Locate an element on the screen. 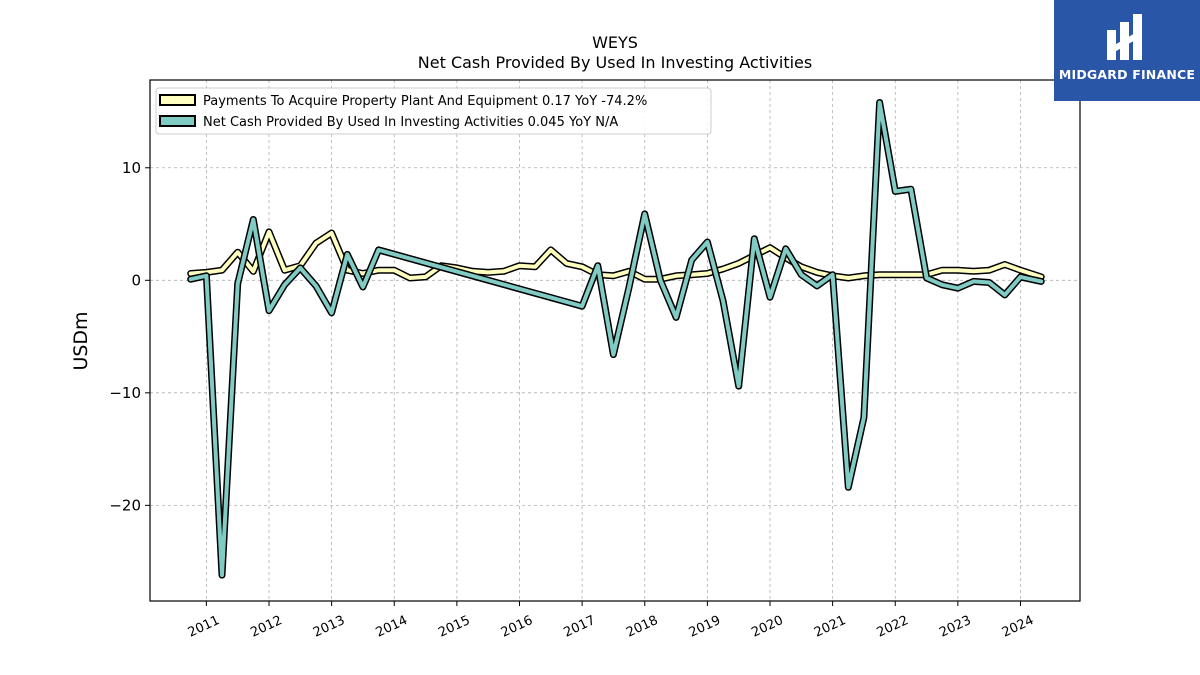 This screenshot has width=1200, height=675. x-tick-label: 2017 is located at coordinates (579, 627).